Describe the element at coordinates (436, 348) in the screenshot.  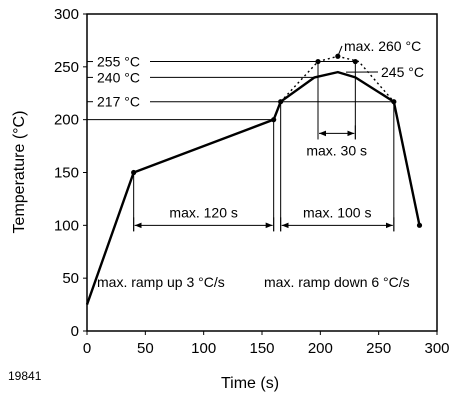
I see `x-tick-label: 300` at that location.